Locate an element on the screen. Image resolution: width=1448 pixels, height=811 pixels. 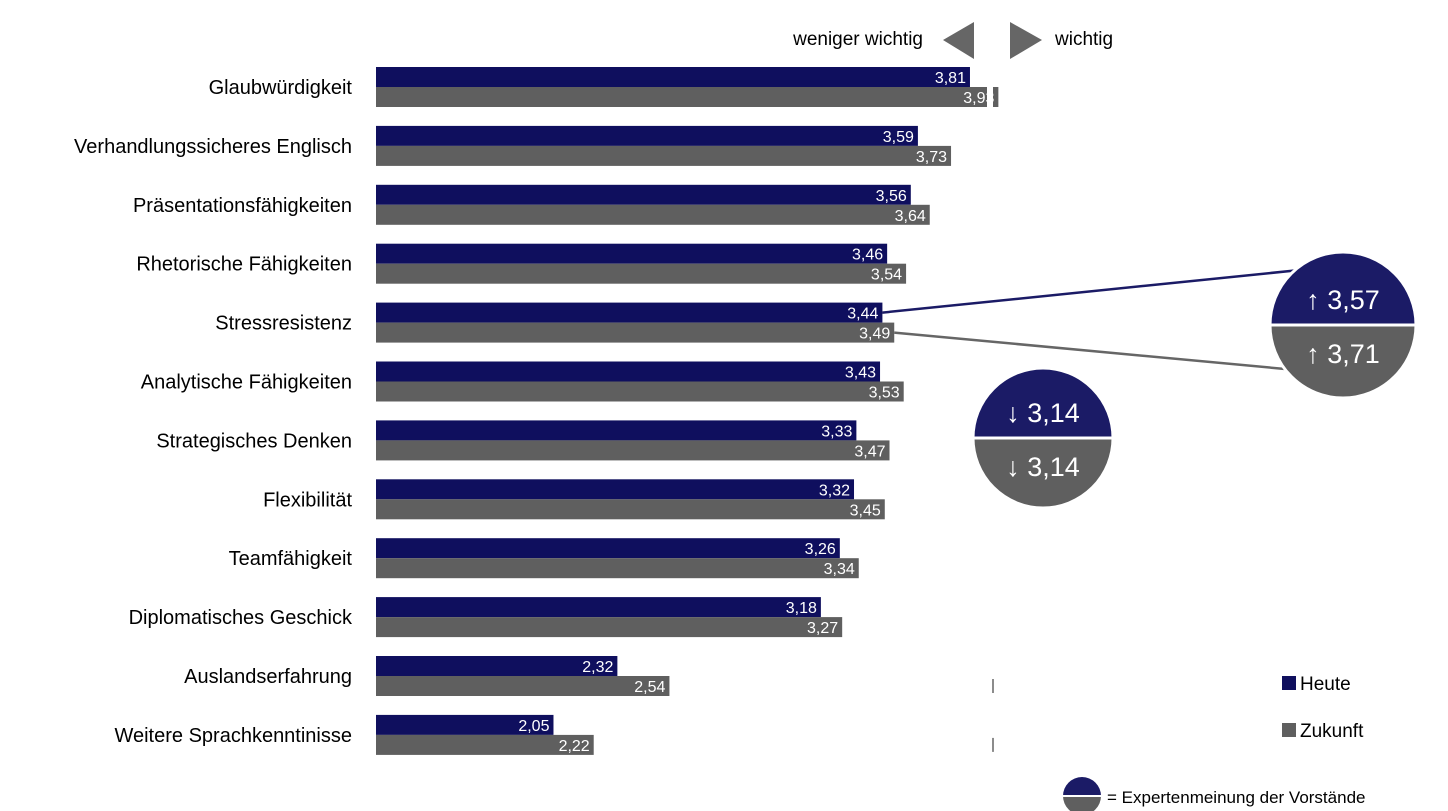
category-label: Stressresistenz is located at coordinates (283, 324).